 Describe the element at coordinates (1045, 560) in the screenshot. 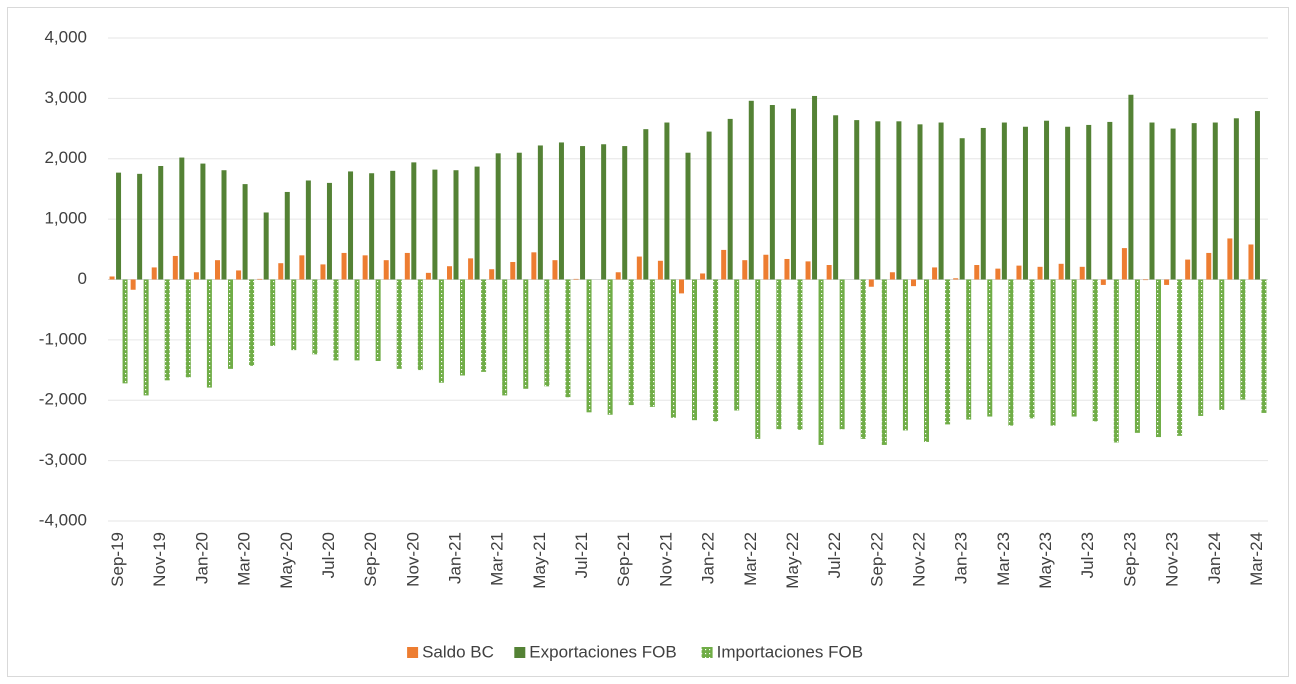

I see `x-tick-label: May-23` at that location.